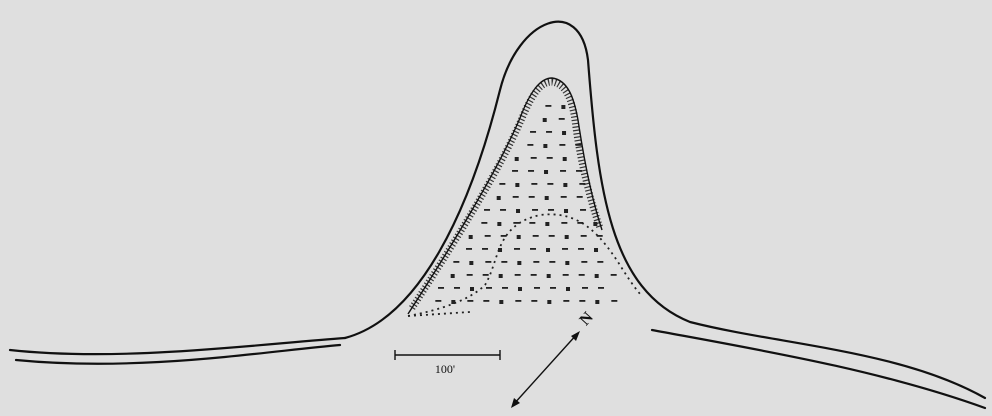 Image resolution: width=992 pixels, height=416 pixels. I want to click on shore-right-lower, so click(818, 369).